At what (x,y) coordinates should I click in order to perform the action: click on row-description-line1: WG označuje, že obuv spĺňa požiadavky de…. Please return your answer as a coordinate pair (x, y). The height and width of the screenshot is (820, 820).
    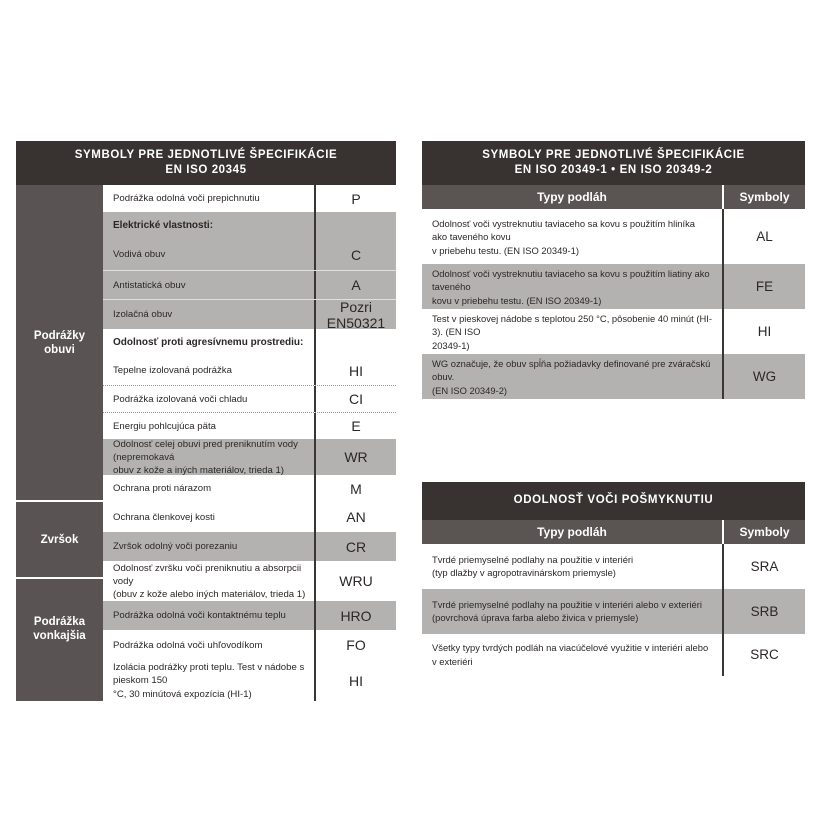
    Looking at the image, I should click on (571, 370).